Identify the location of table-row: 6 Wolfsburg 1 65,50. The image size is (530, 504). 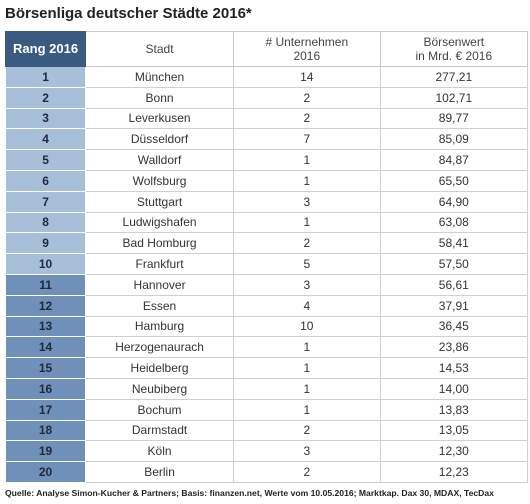
(266, 180).